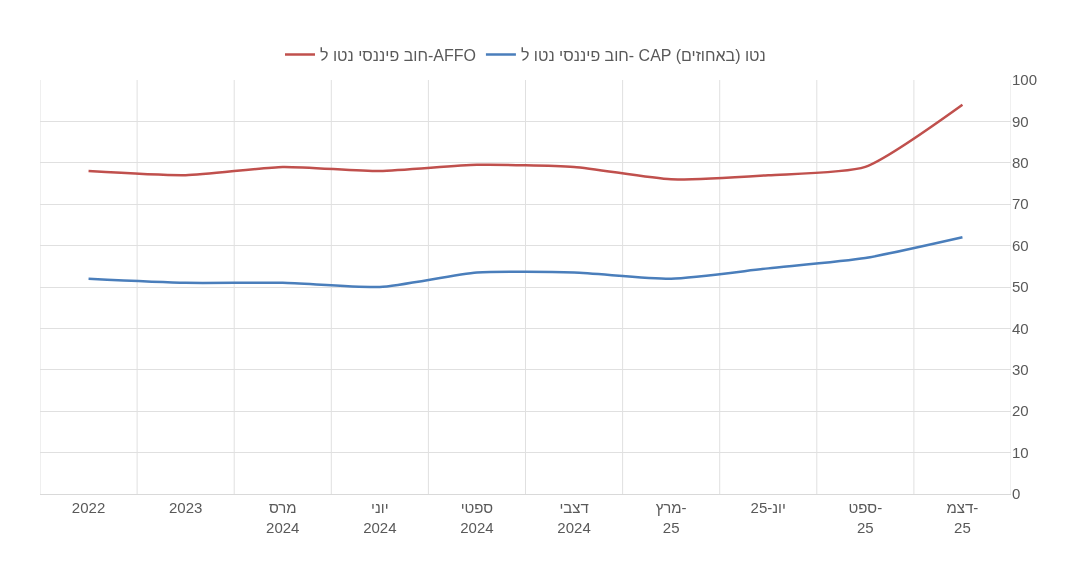  I want to click on y-tick-label: 80, so click(1020, 163).